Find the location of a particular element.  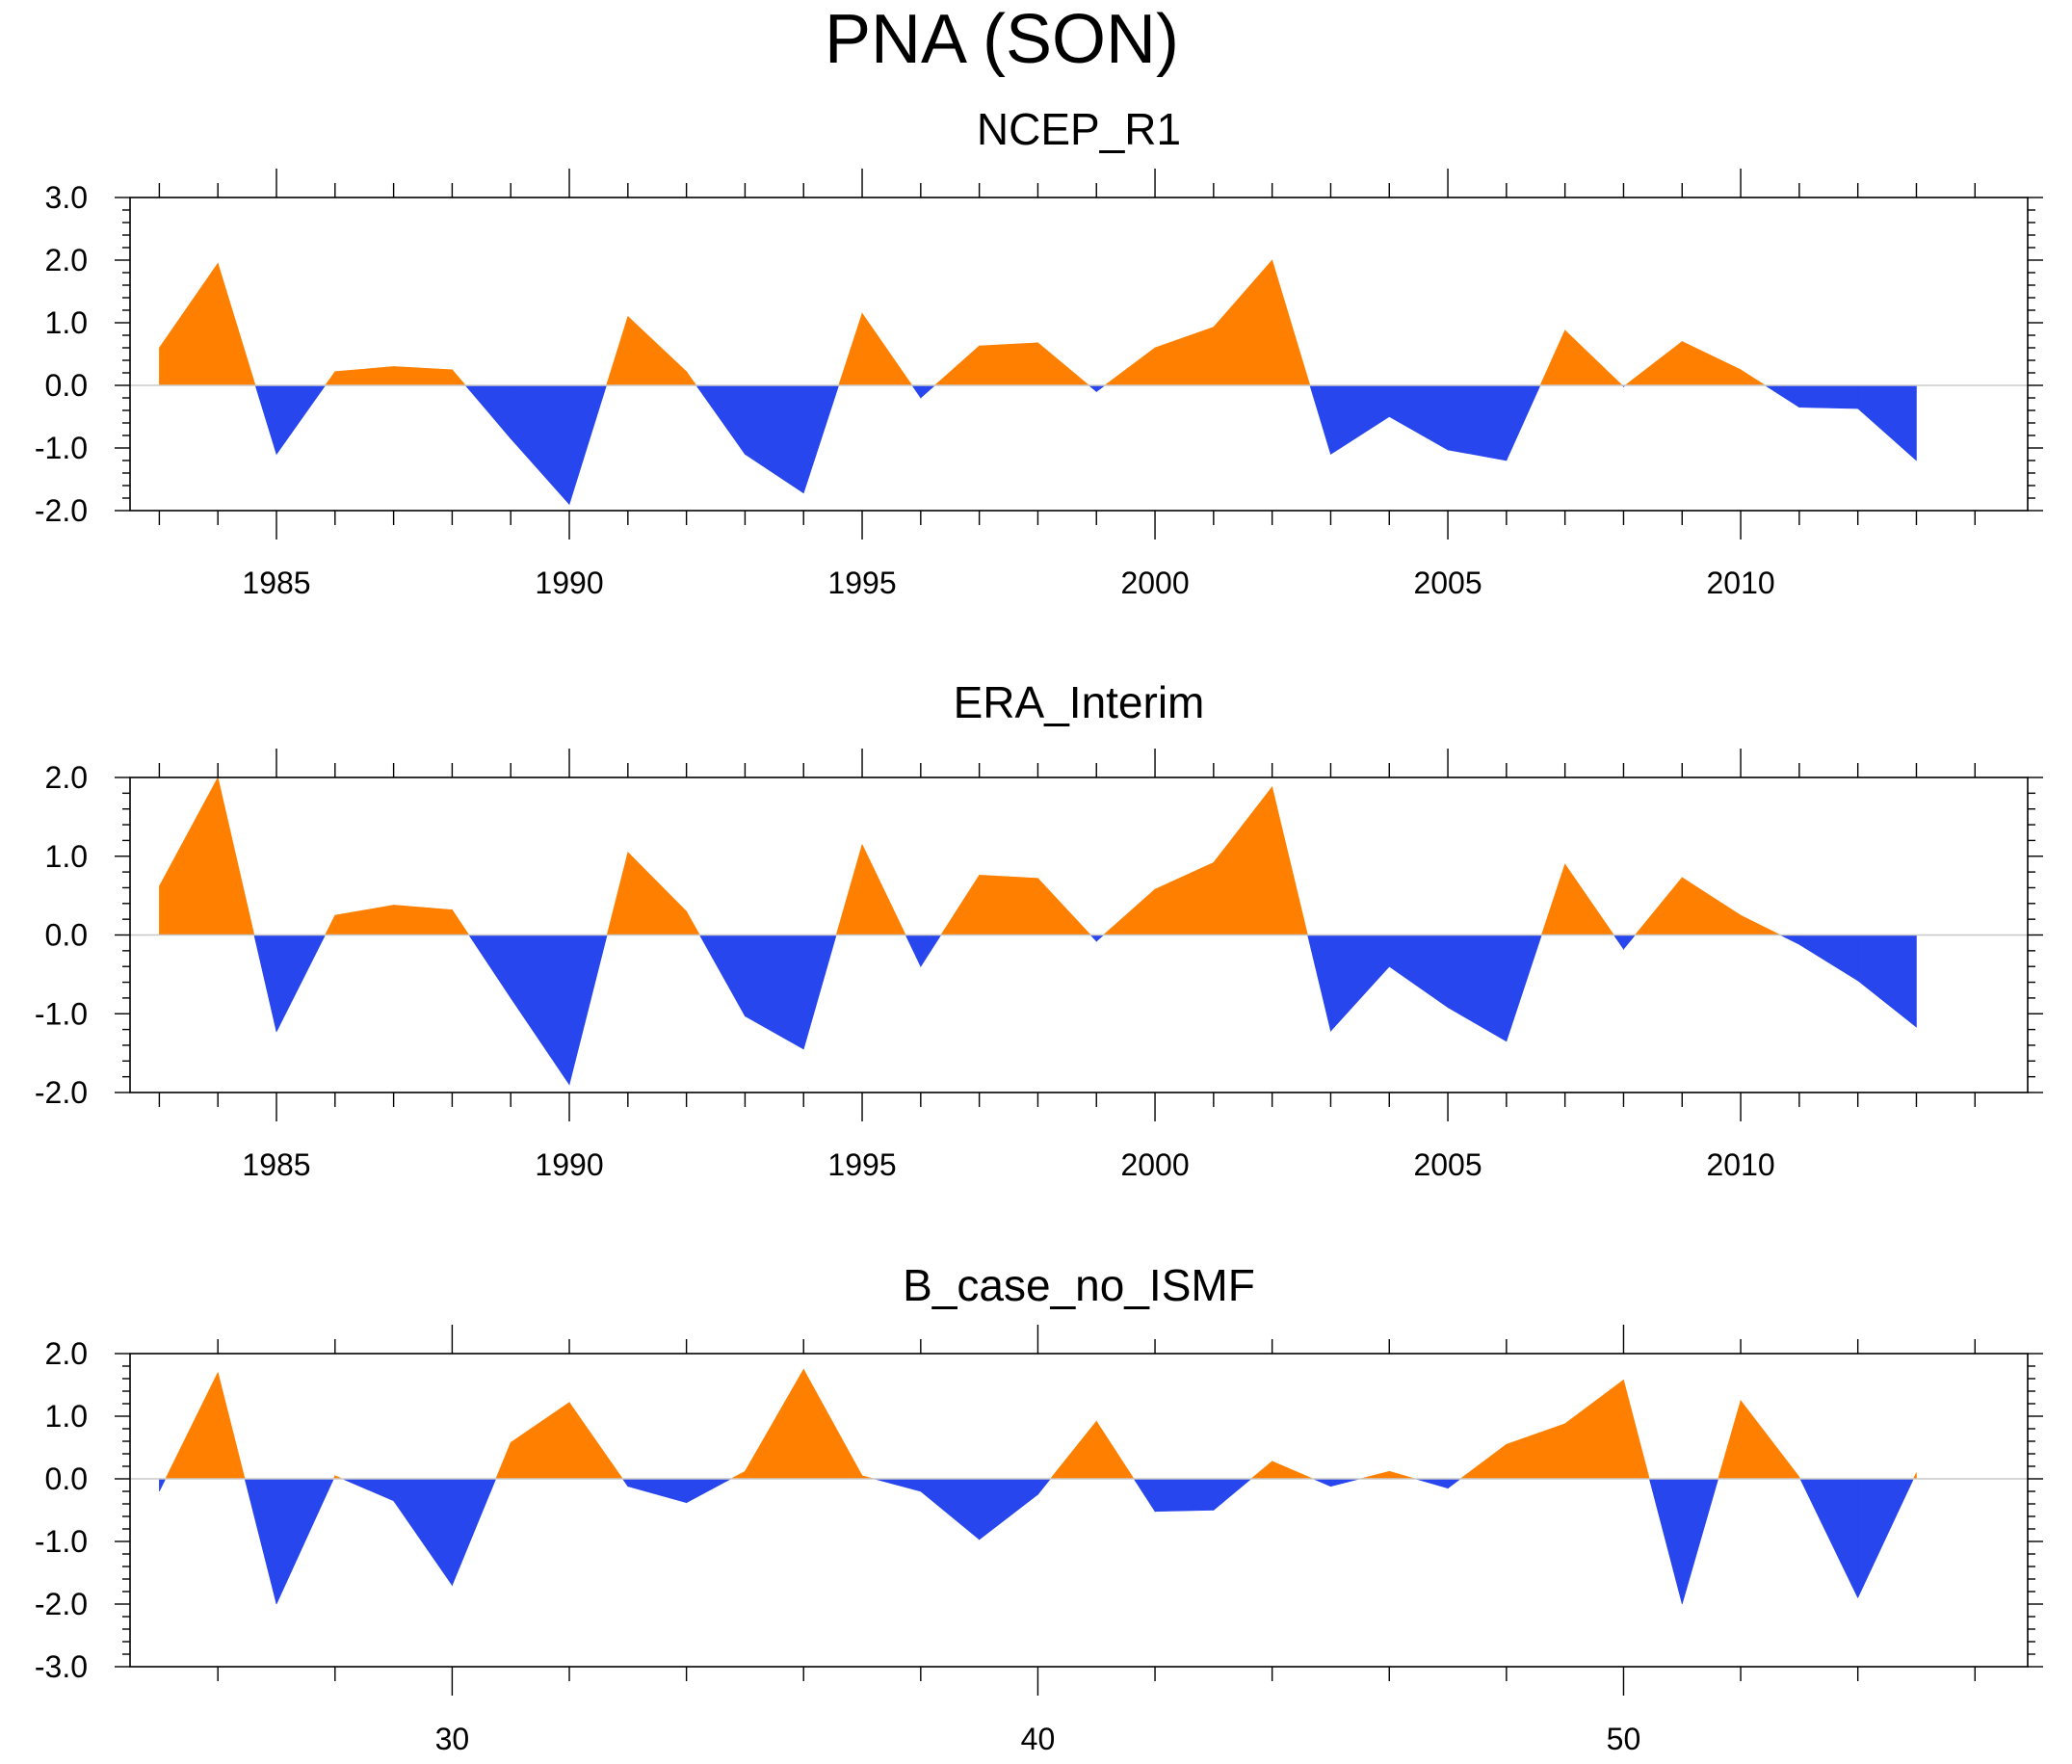

figure-title: PNA (SON) is located at coordinates (1002, 39).